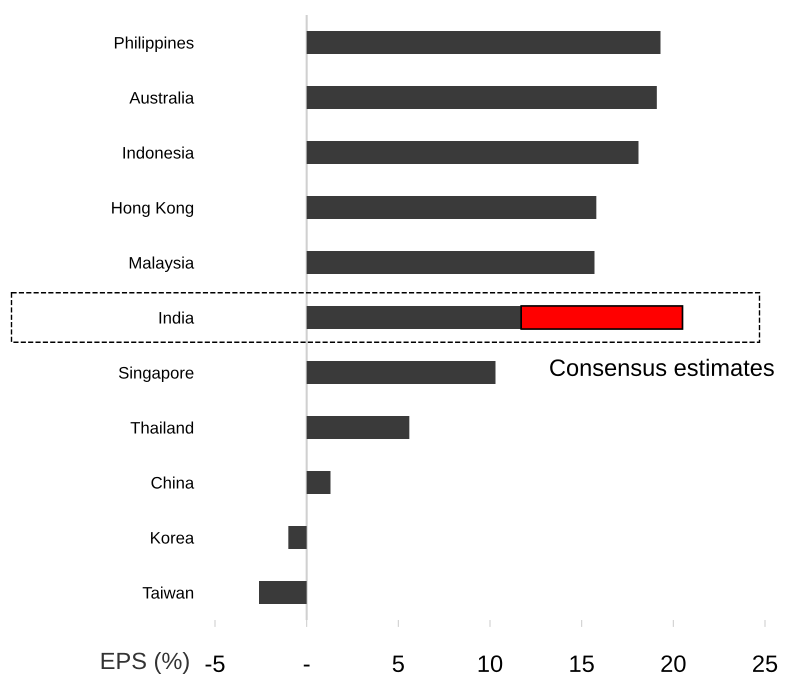 The height and width of the screenshot is (684, 806). Describe the element at coordinates (307, 665) in the screenshot. I see `x-tick-label: -` at that location.